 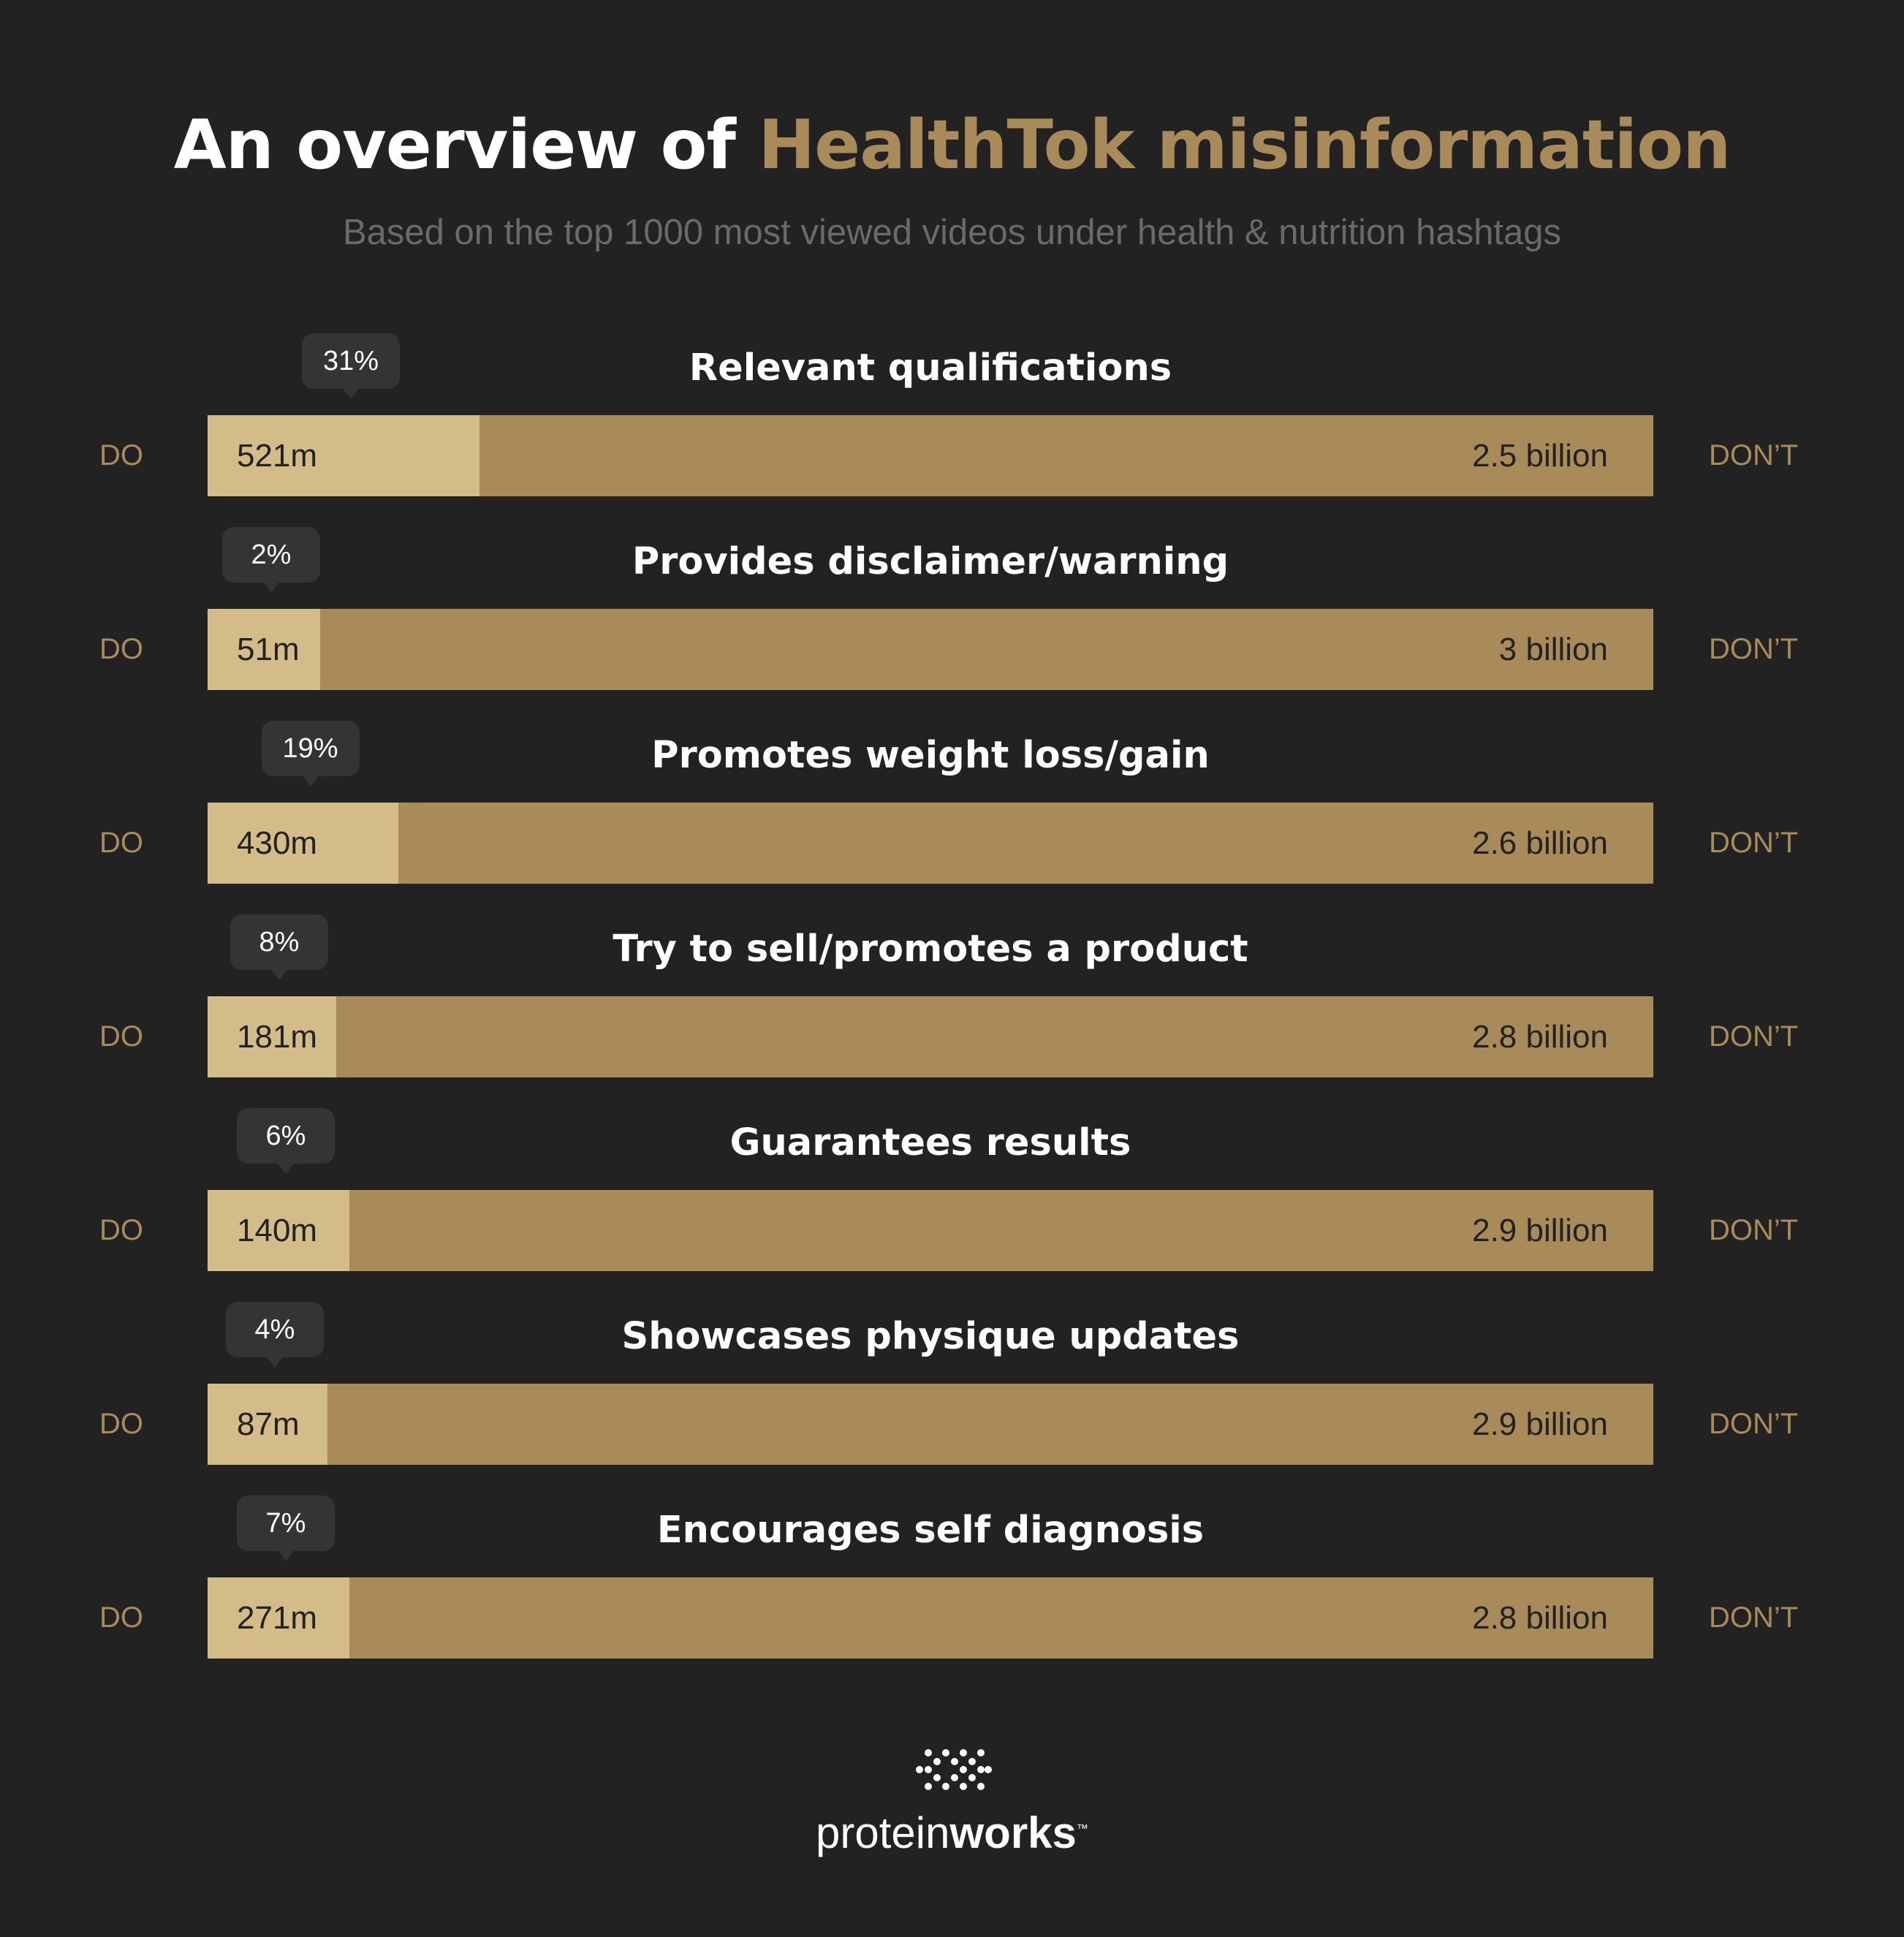 I want to click on category-label: Showcases physique updates, so click(x=931, y=1337).